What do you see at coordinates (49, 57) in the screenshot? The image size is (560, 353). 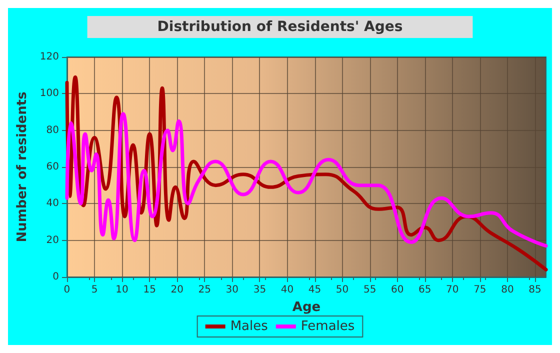 I see `y-tick-label: 120` at bounding box center [49, 57].